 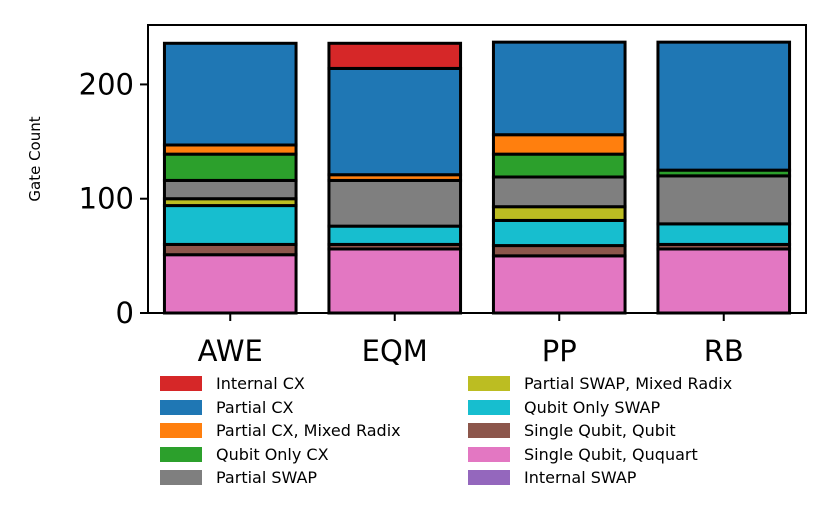 I want to click on legend-item: Single Qubit, Qubit, so click(x=638, y=431).